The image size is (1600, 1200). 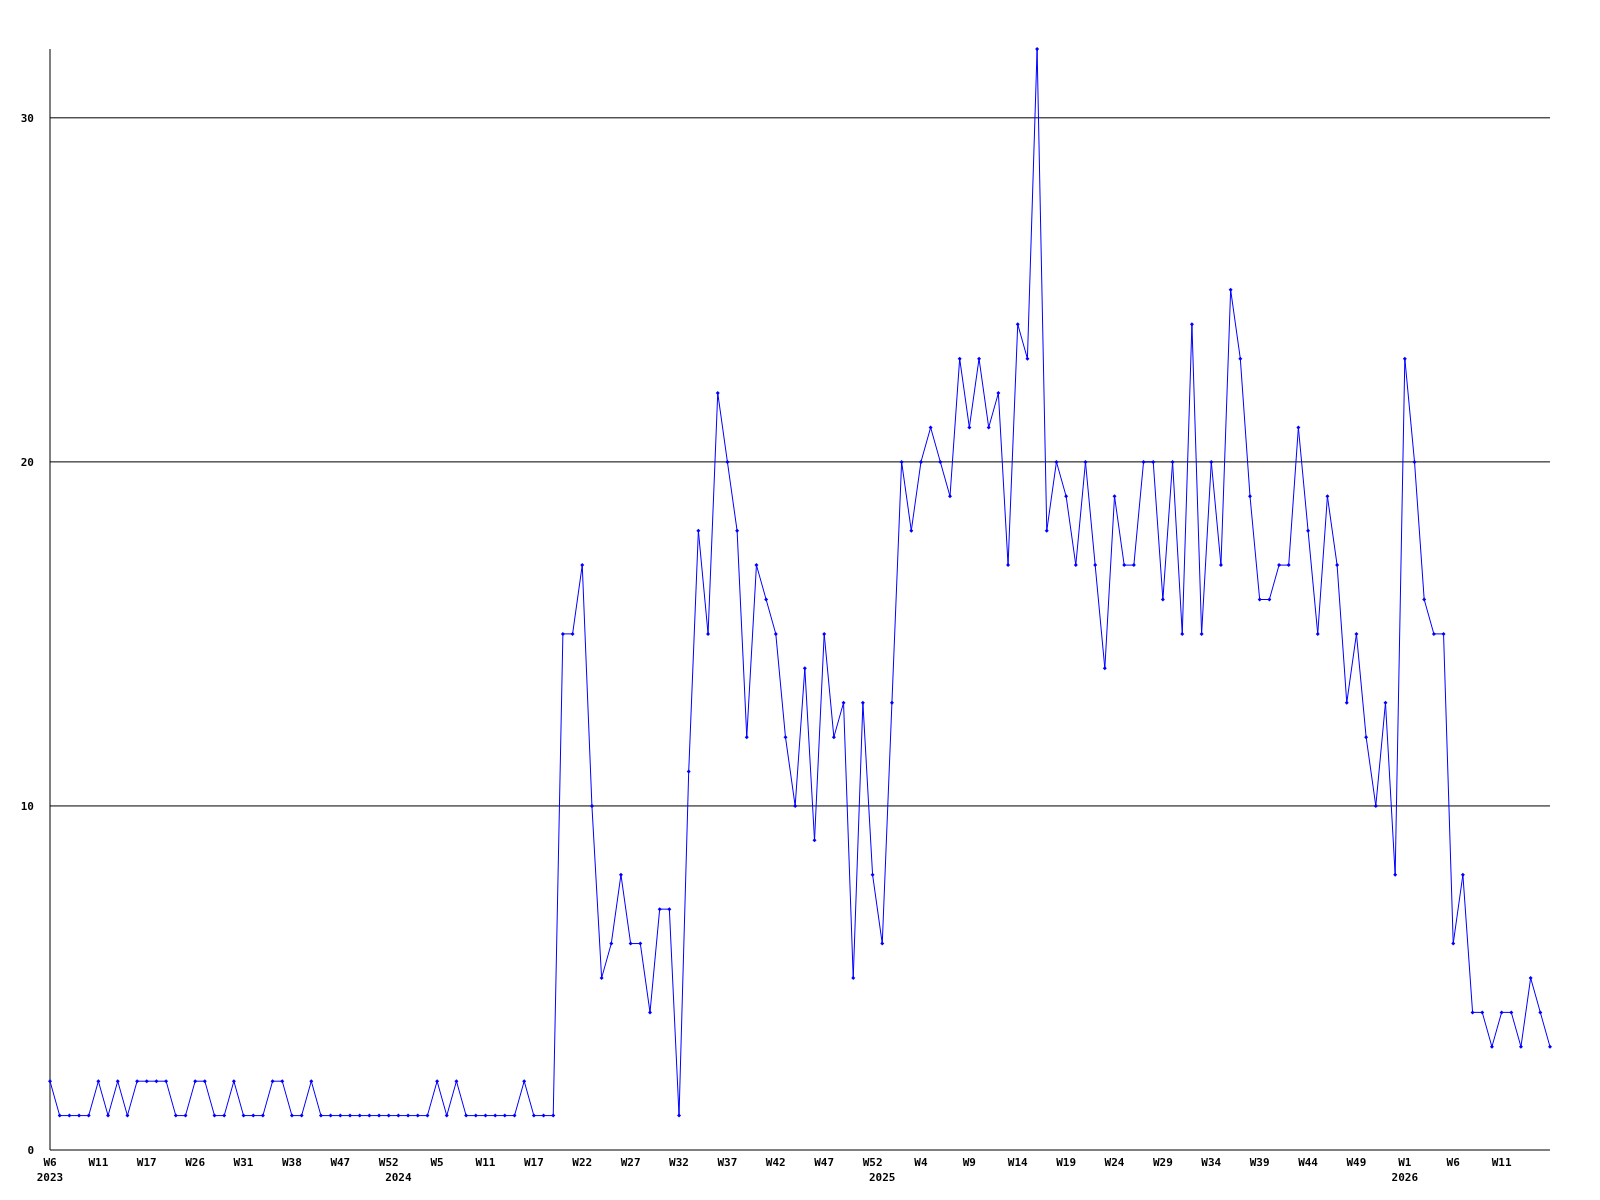 I want to click on x-tick-label: W27, so click(x=630, y=1162).